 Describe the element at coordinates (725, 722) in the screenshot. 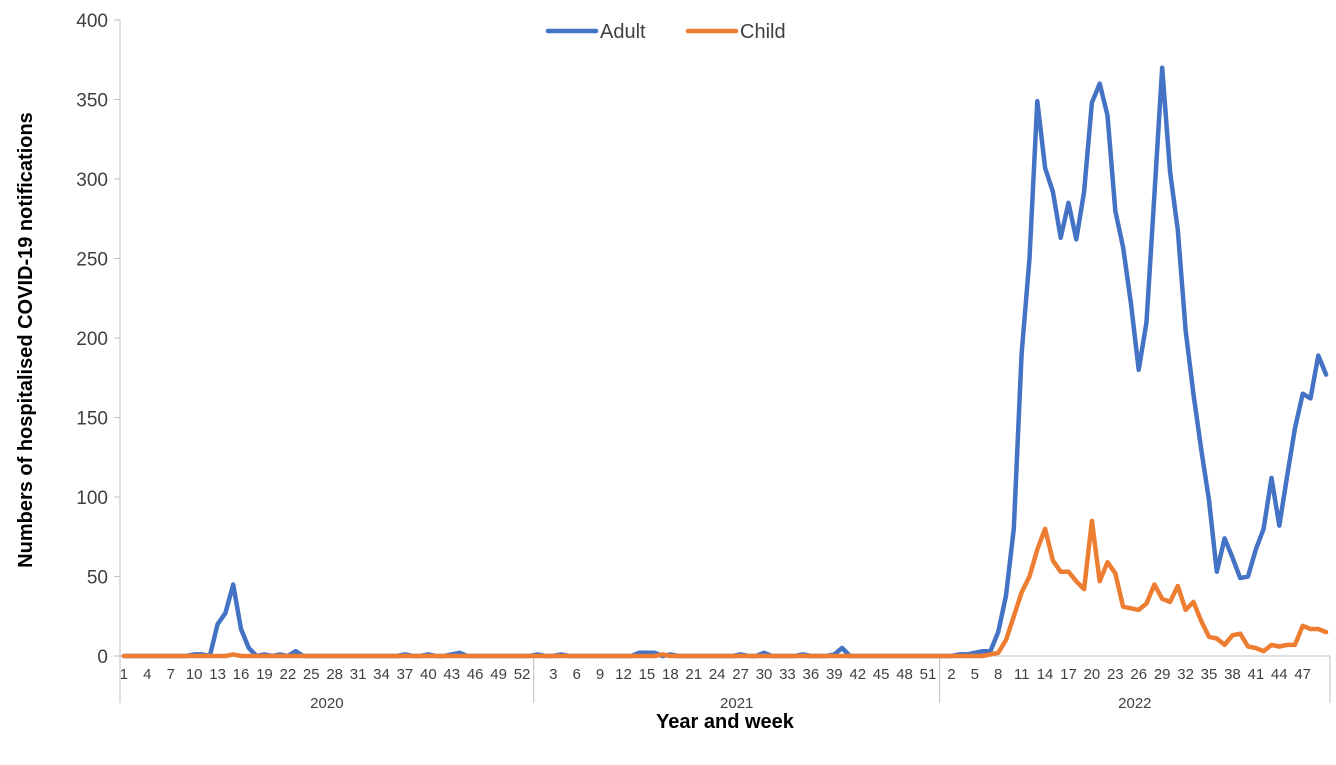

I see `x-axis-title: Year and week` at that location.